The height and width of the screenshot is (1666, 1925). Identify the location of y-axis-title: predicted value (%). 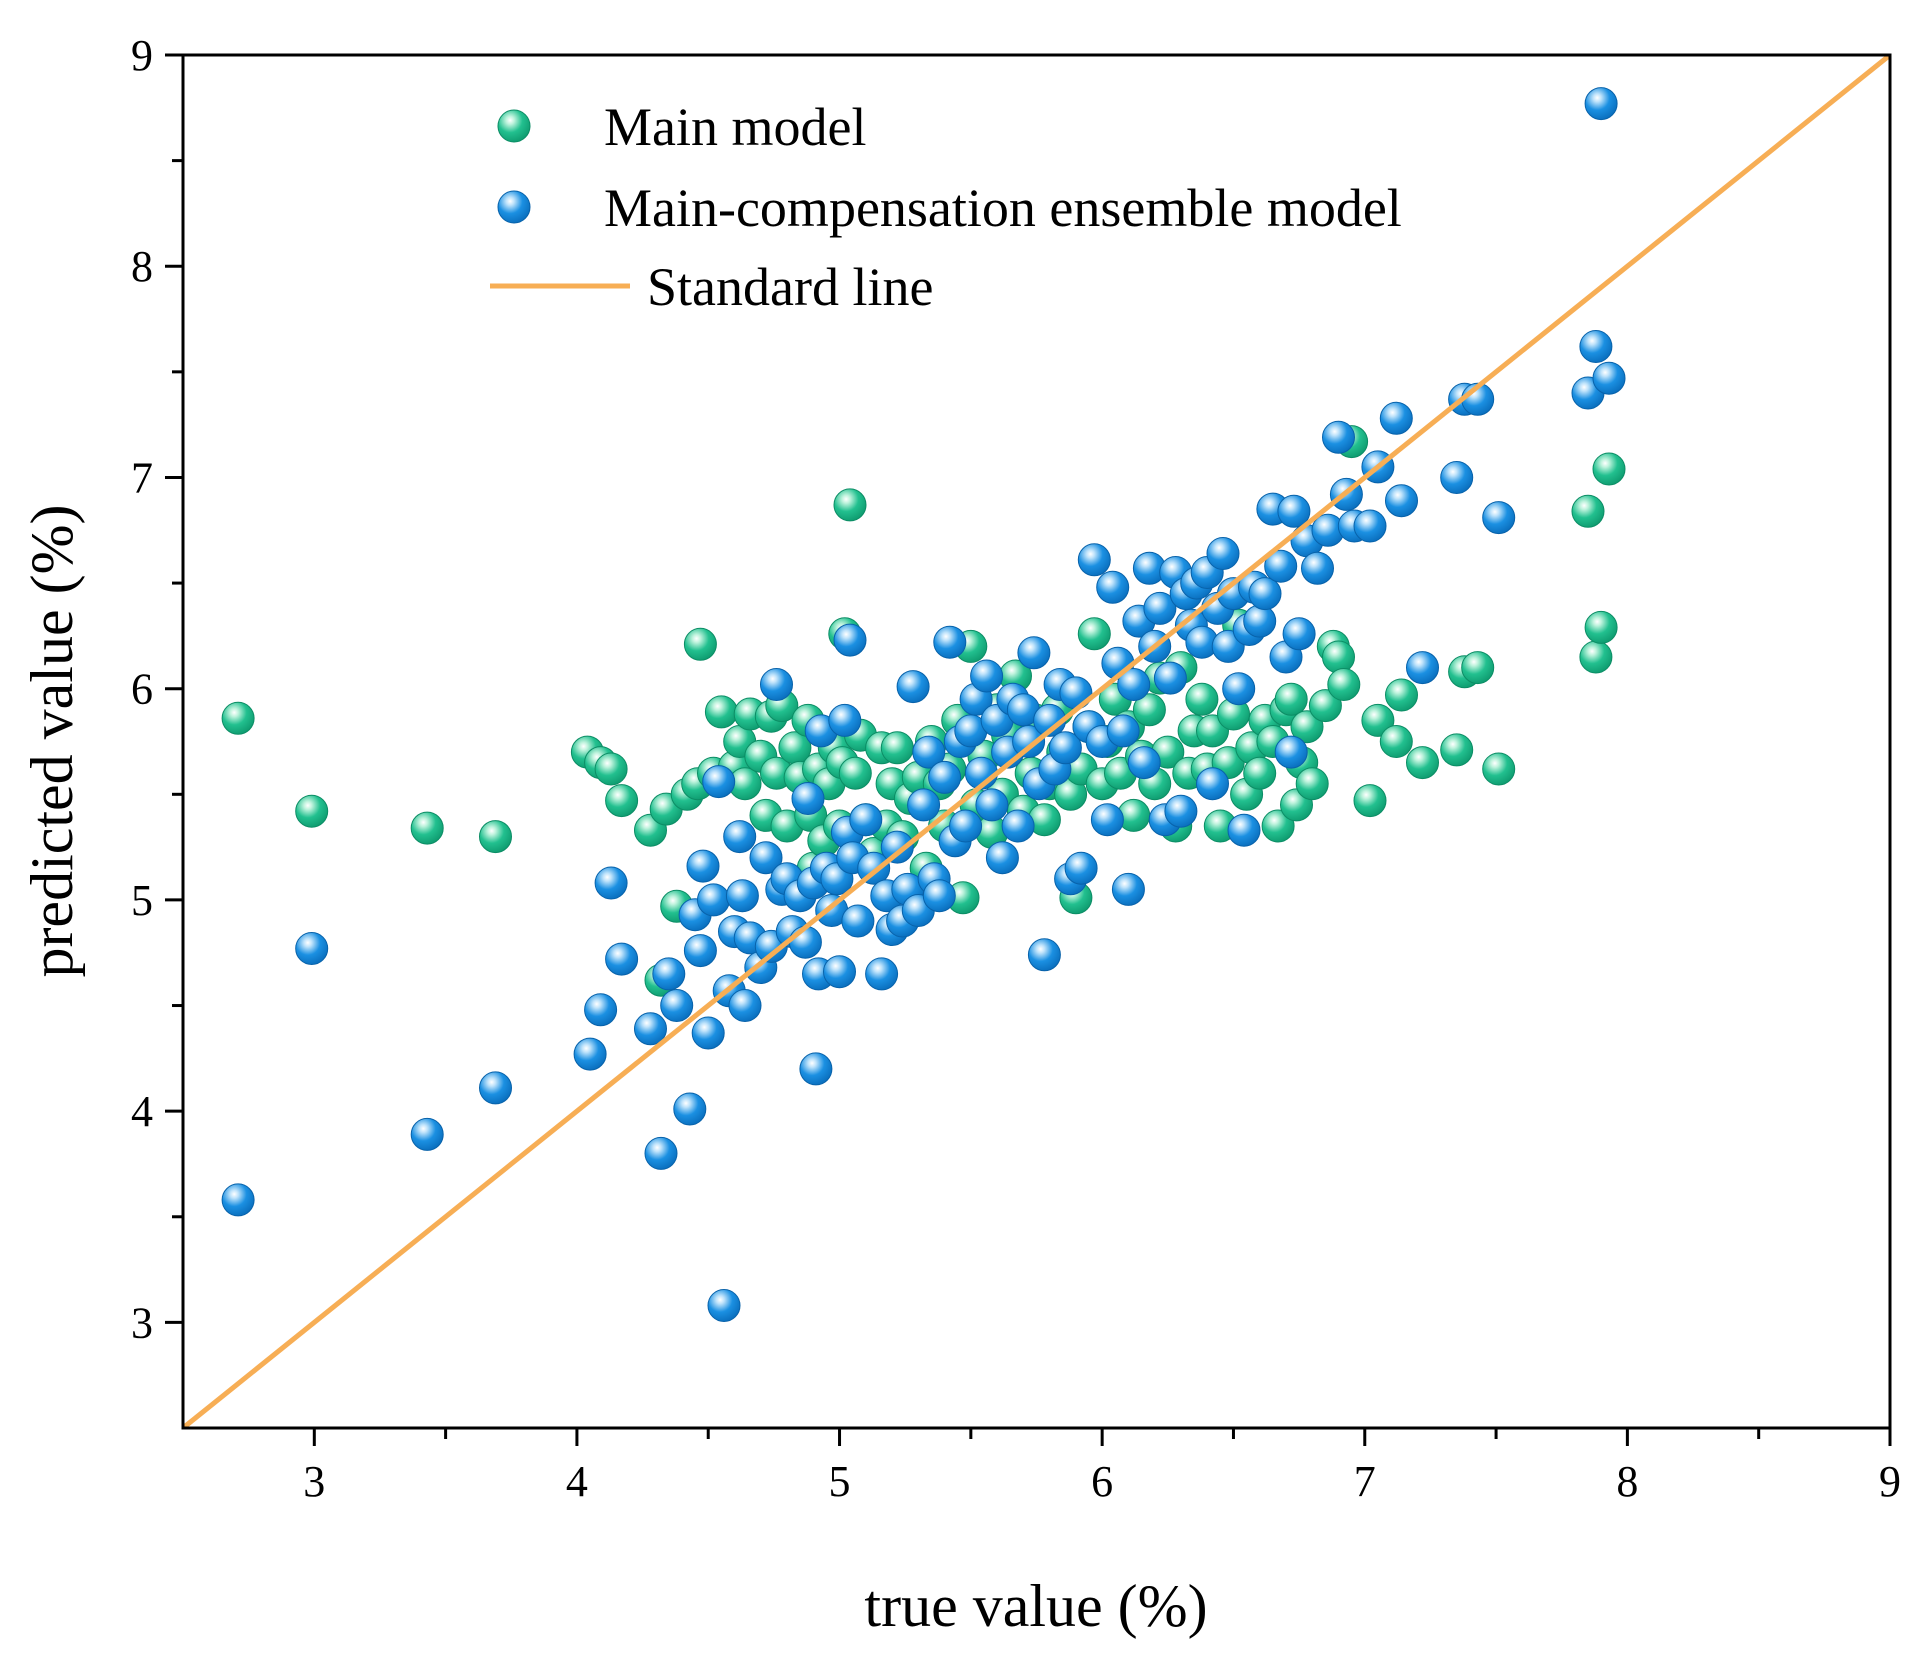
(52, 740).